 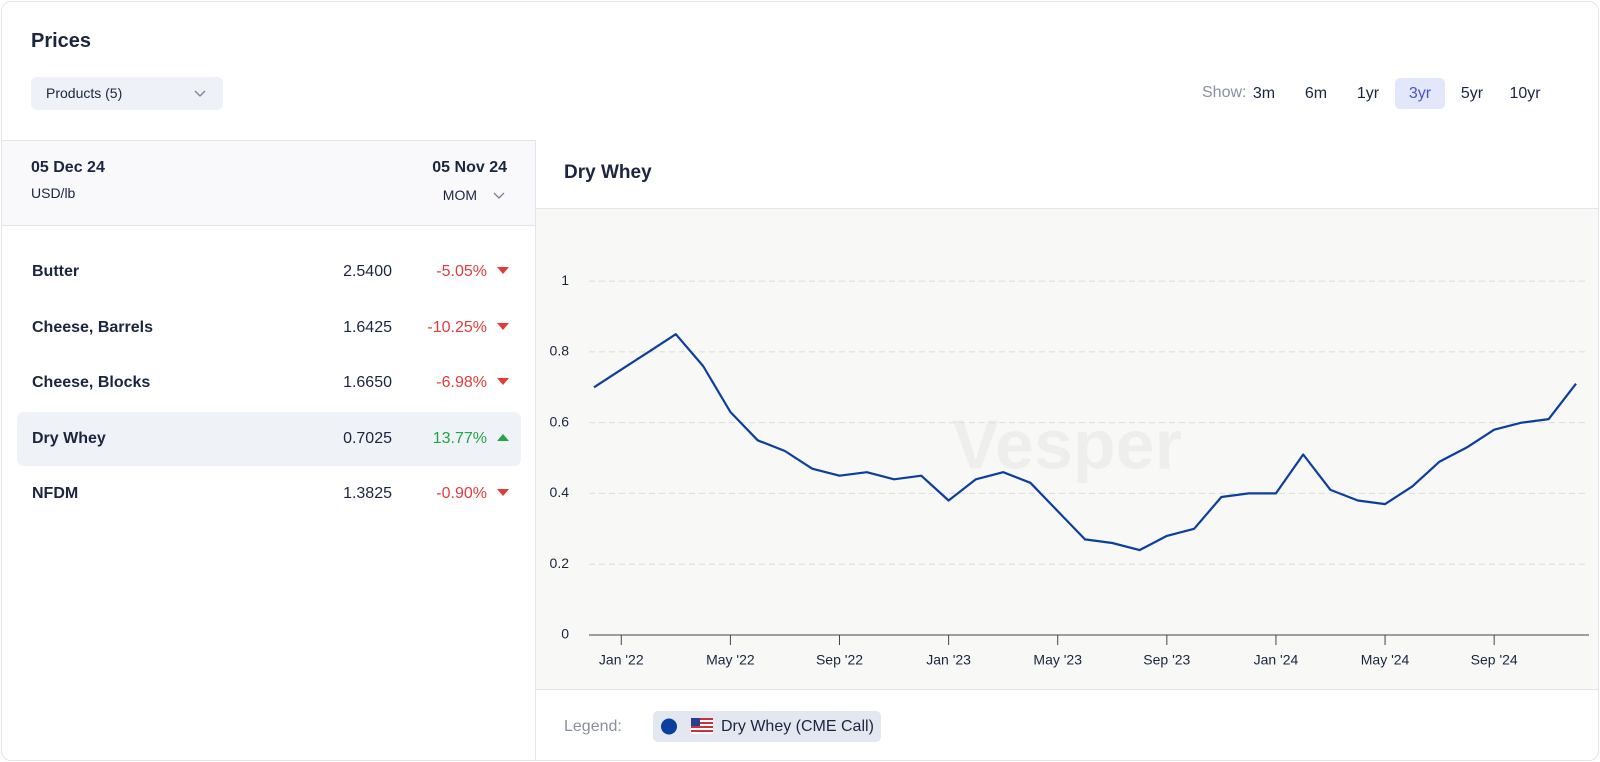 I want to click on dropdown-label: Products (5), so click(x=84, y=93).